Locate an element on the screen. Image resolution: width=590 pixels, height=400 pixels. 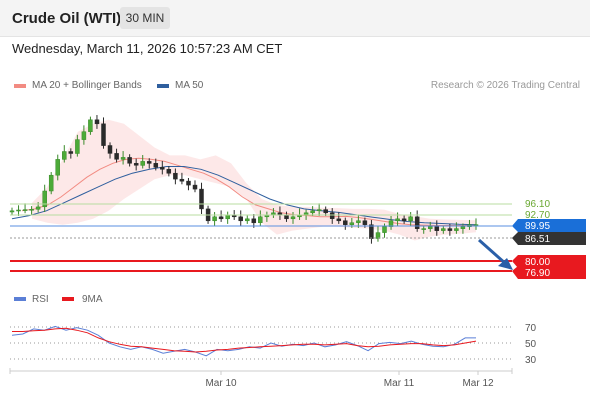
ma9-legend-label: 9MA is located at coordinates (92, 299).